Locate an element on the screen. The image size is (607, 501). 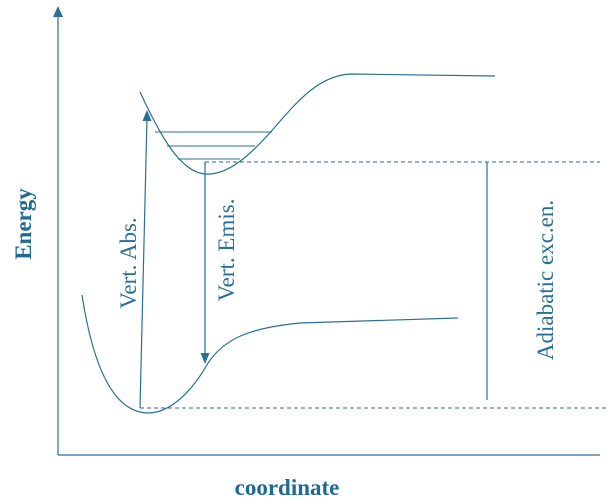
vibrational-levels is located at coordinates (213, 145).